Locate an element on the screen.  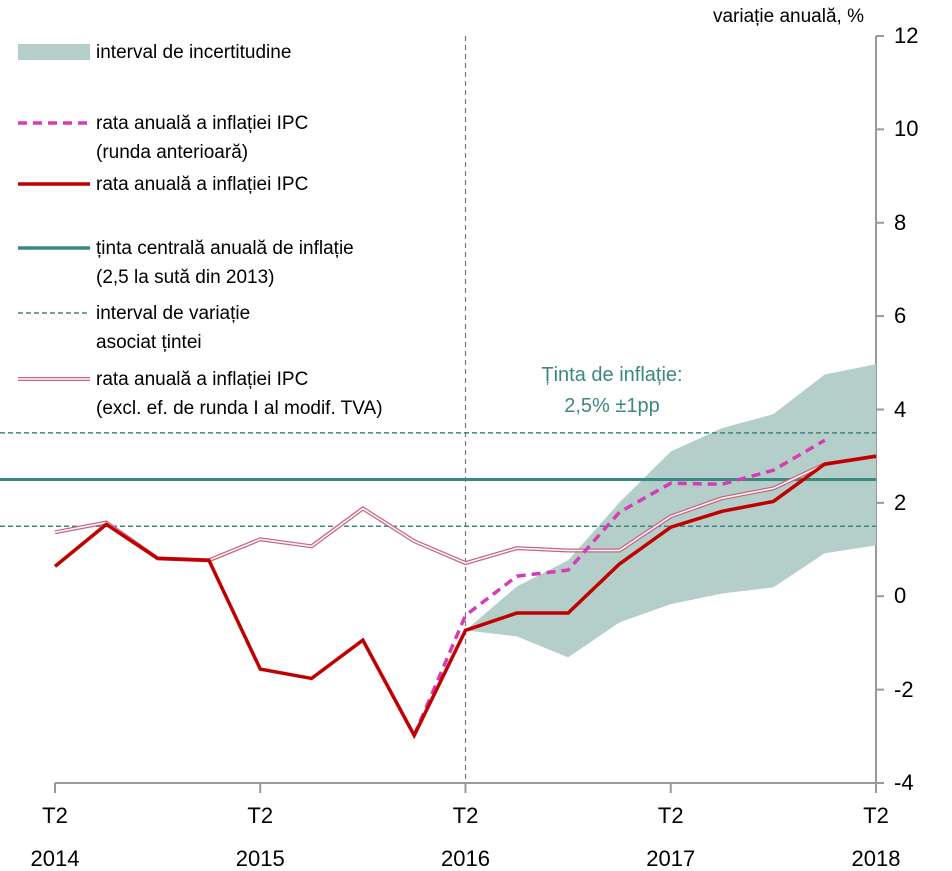
y-tick-label: 6 is located at coordinates (900, 316).